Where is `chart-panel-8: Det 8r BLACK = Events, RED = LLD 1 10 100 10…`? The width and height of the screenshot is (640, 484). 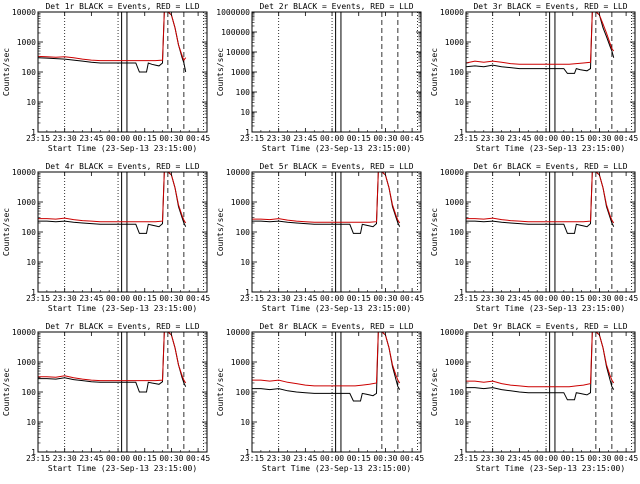 chart-panel-8: Det 8r BLACK = Events, RED = LLD 1 10 100 10… is located at coordinates (320, 397).